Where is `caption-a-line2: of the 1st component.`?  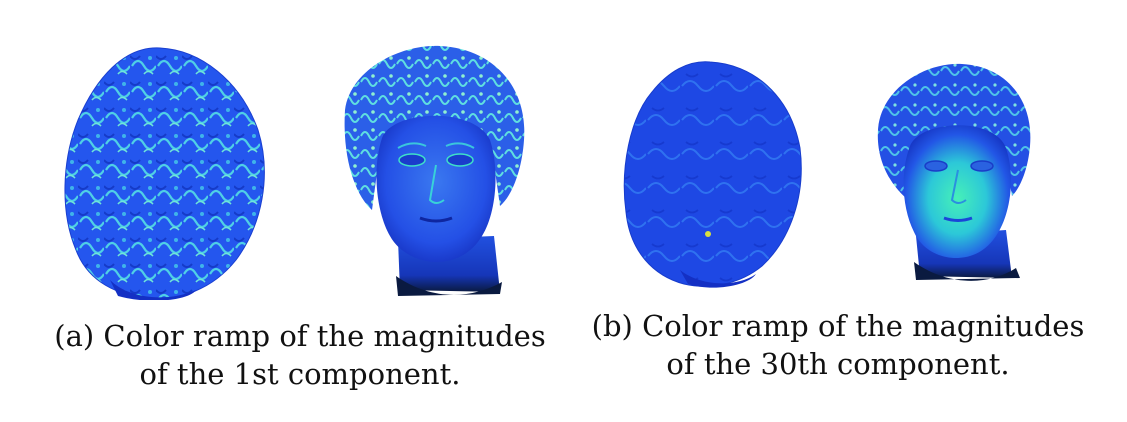
caption-a-line2: of the 1st component. is located at coordinates (300, 374).